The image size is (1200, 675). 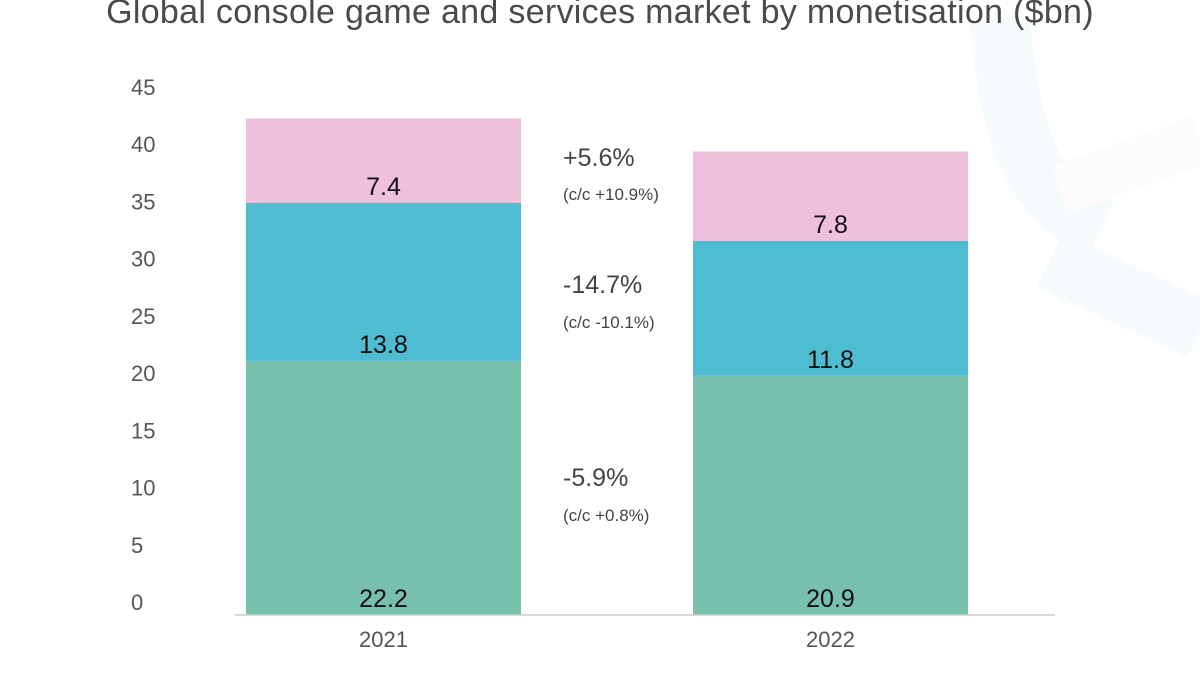 I want to click on data-label: 11.8, so click(x=830, y=360).